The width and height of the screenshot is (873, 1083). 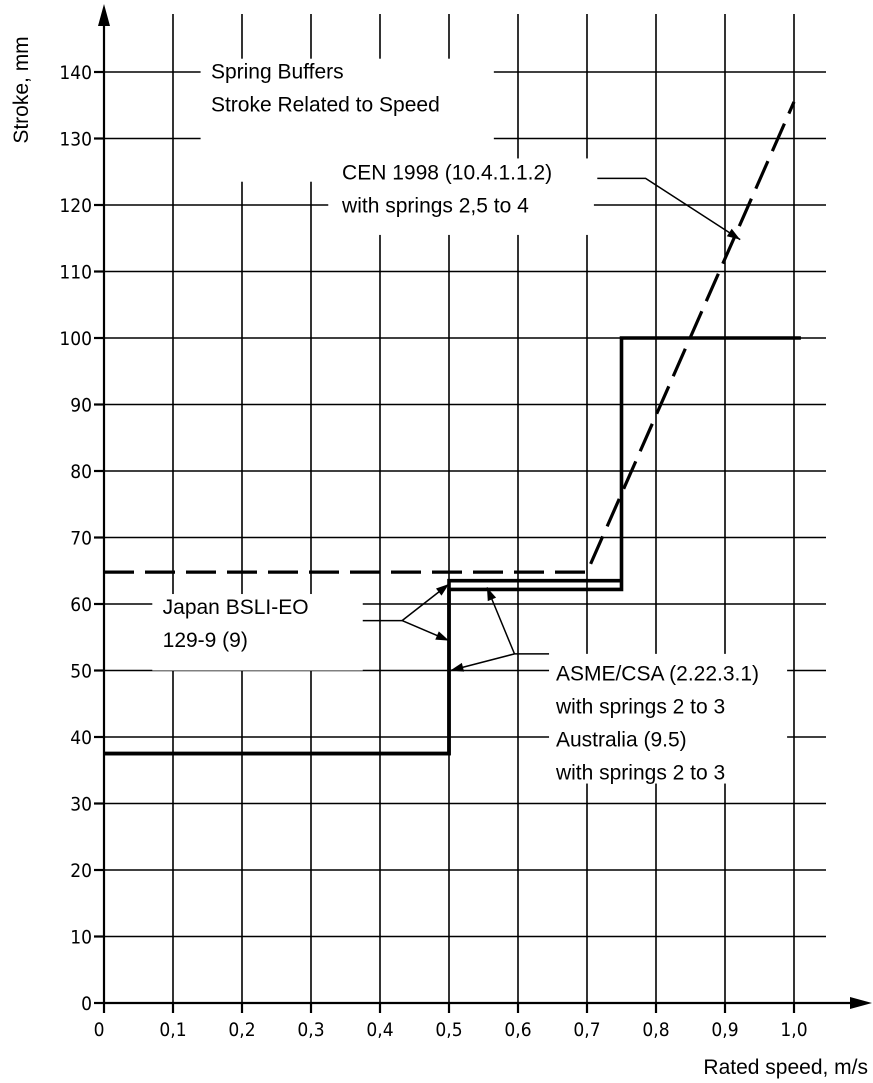 What do you see at coordinates (236, 607) in the screenshot?
I see `annotation-japan-line-0: Japan BSLI-EO` at bounding box center [236, 607].